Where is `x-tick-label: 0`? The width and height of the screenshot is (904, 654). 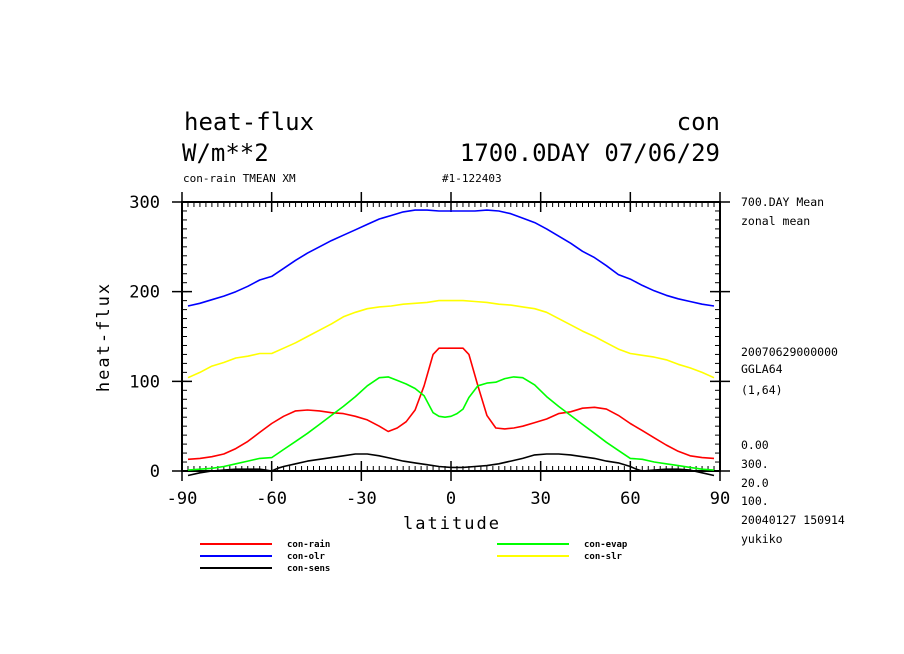
x-tick-label: 0 is located at coordinates (451, 499).